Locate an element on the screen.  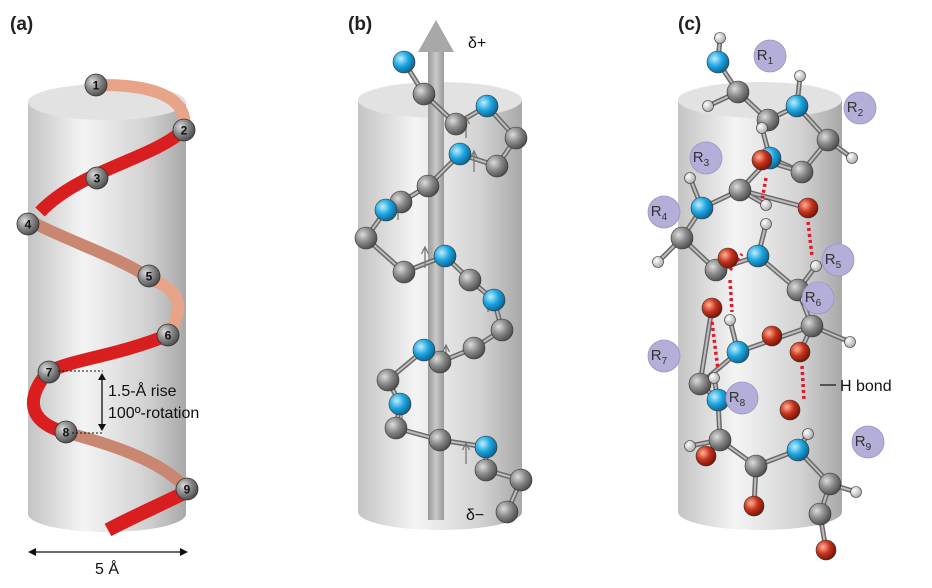
hbond-label: H bond is located at coordinates (866, 386).